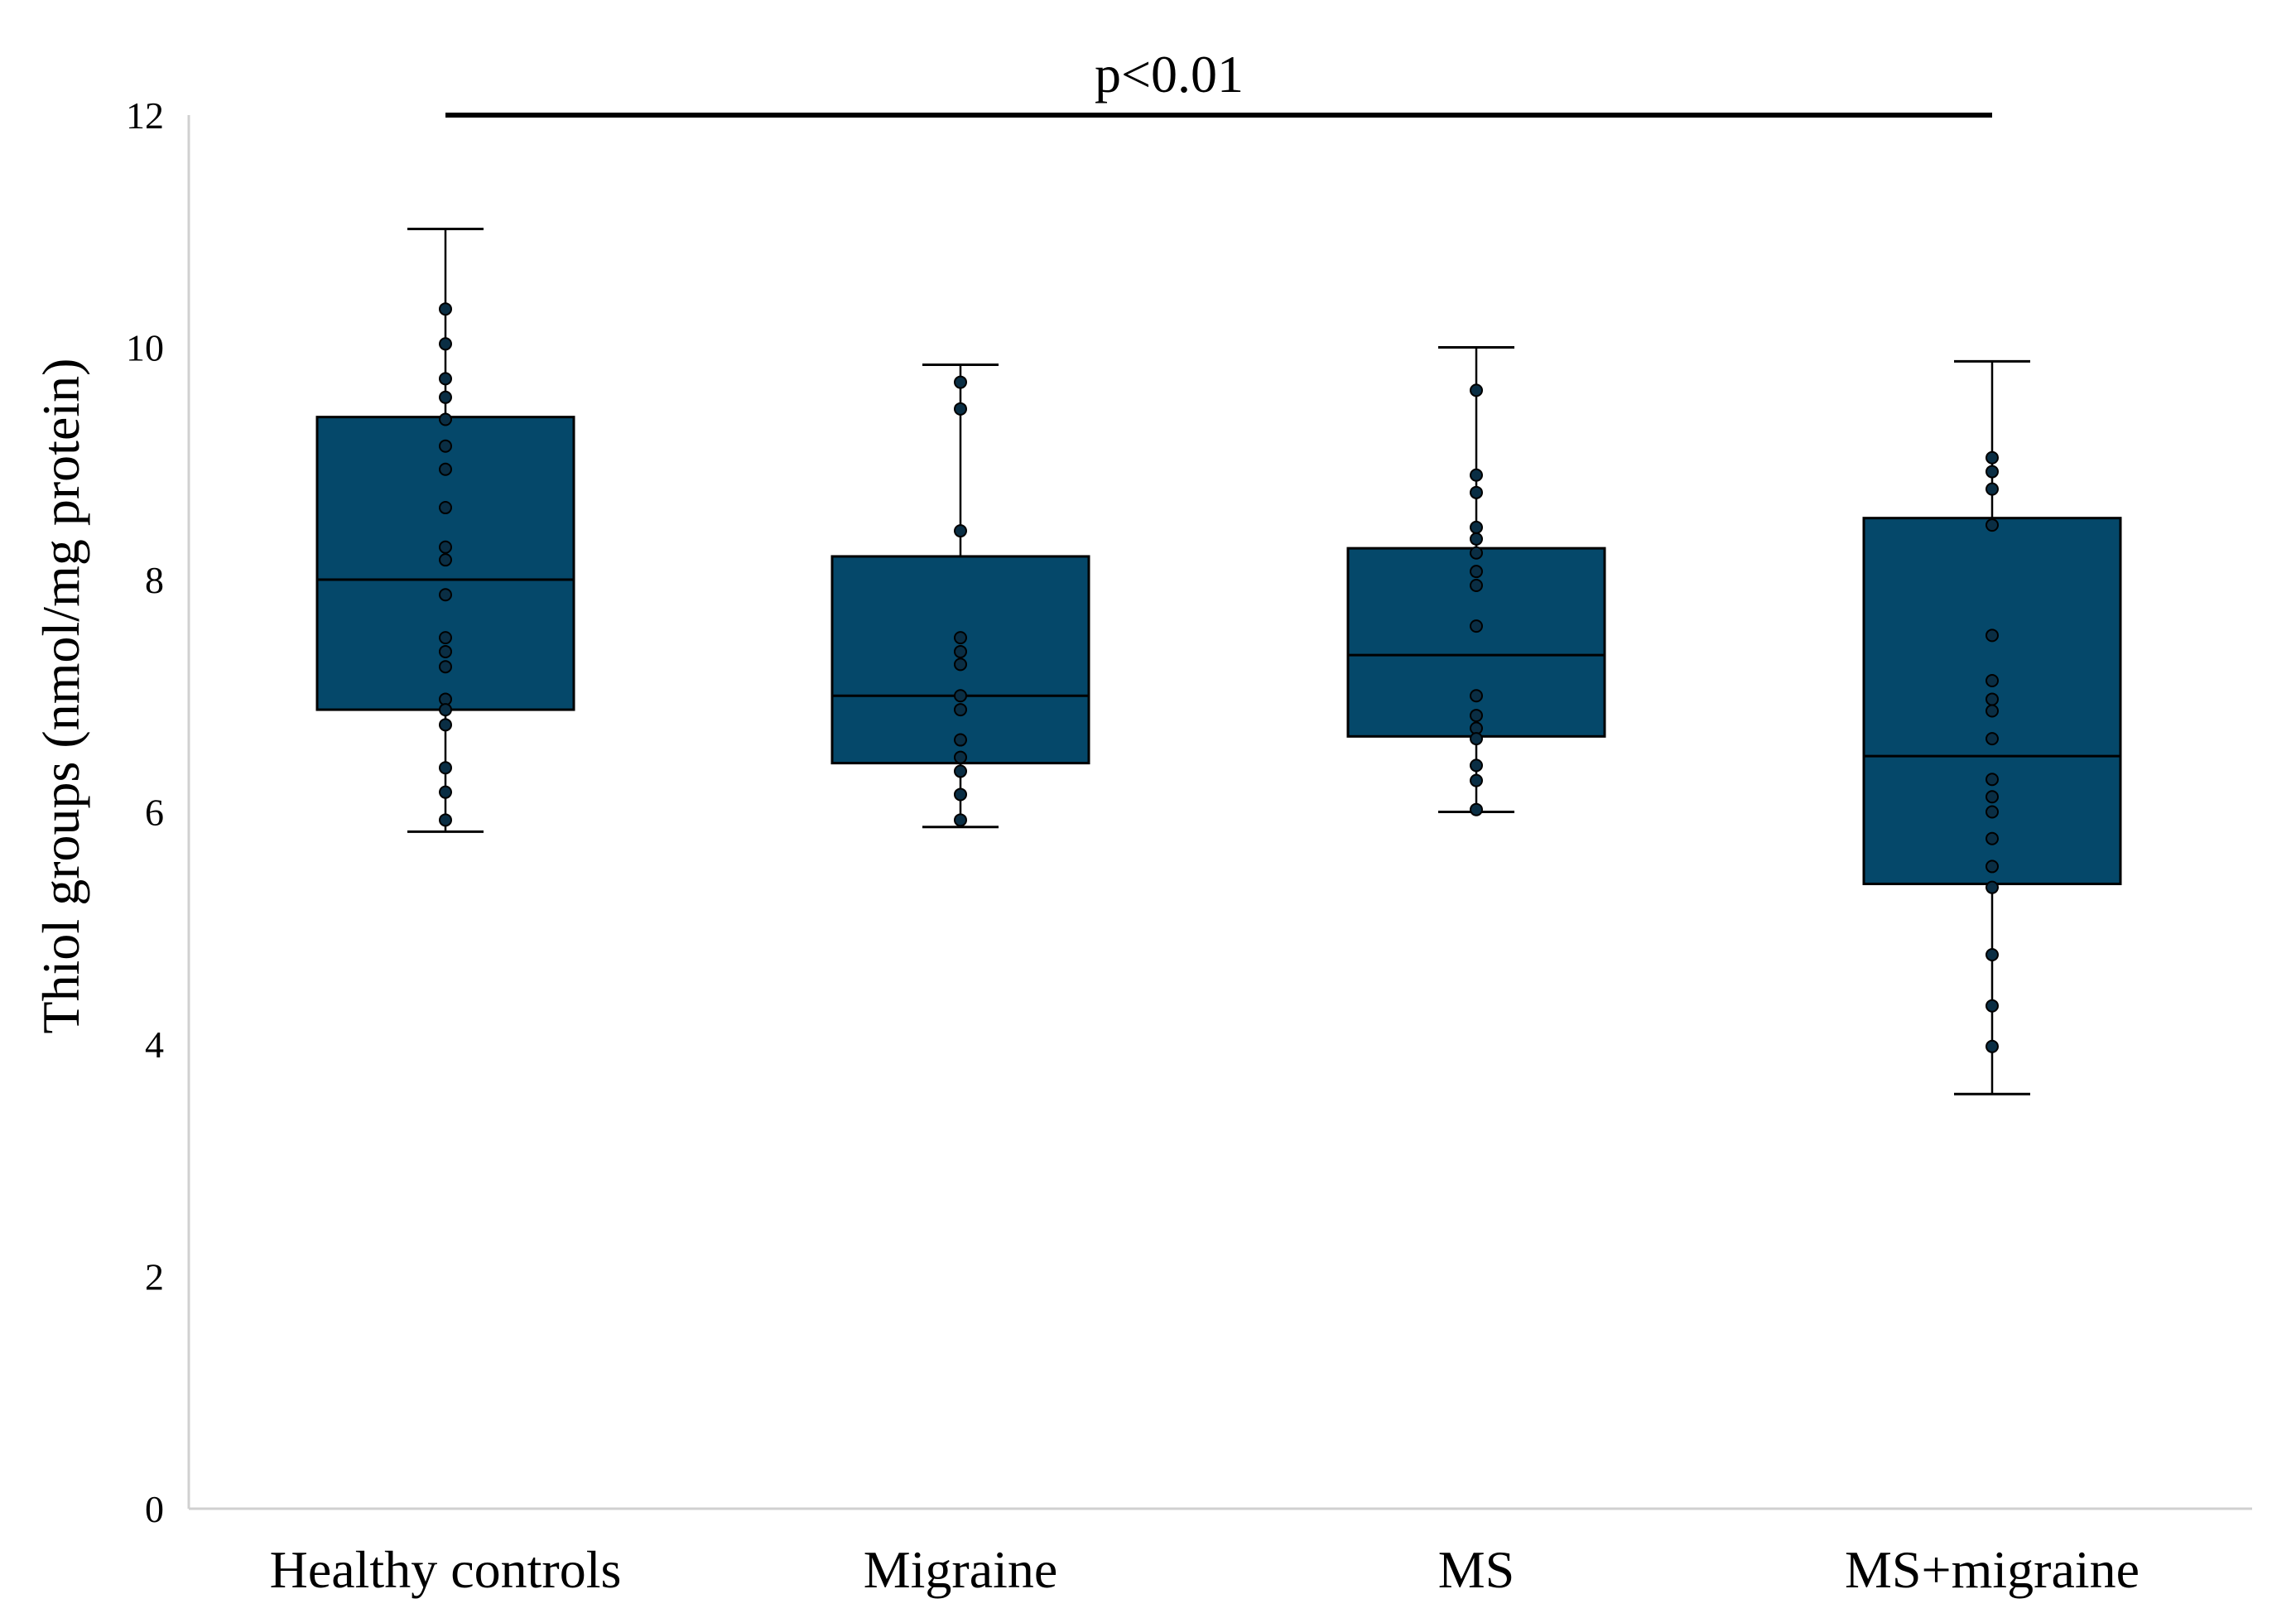  Describe the element at coordinates (154, 1509) in the screenshot. I see `y-tick-label: 0` at that location.